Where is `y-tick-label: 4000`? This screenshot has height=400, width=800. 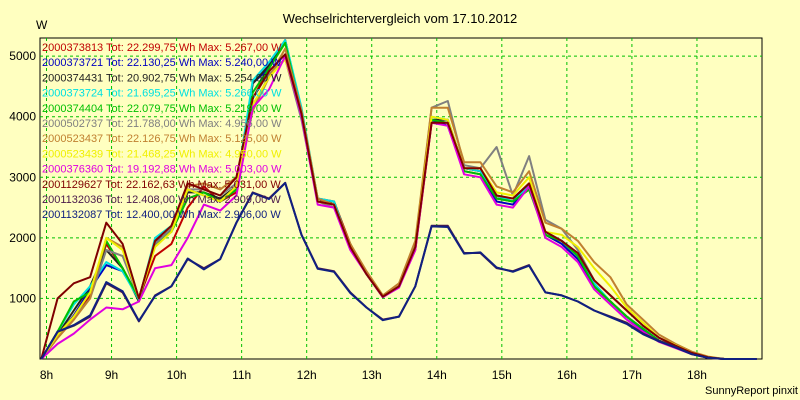 y-tick-label: 4000 is located at coordinates (22, 117).